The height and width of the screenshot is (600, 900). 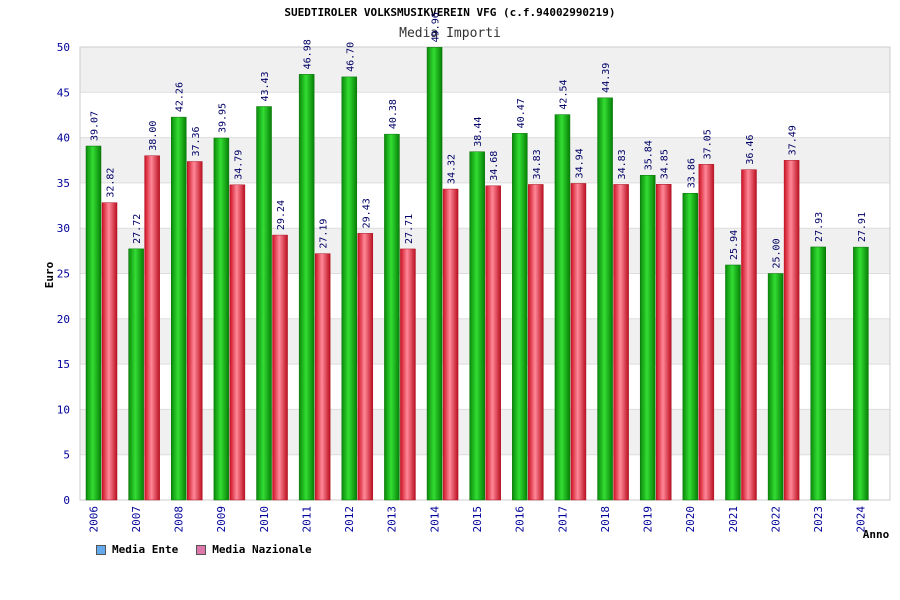 I want to click on data-label: 46.70, so click(x=350, y=57).